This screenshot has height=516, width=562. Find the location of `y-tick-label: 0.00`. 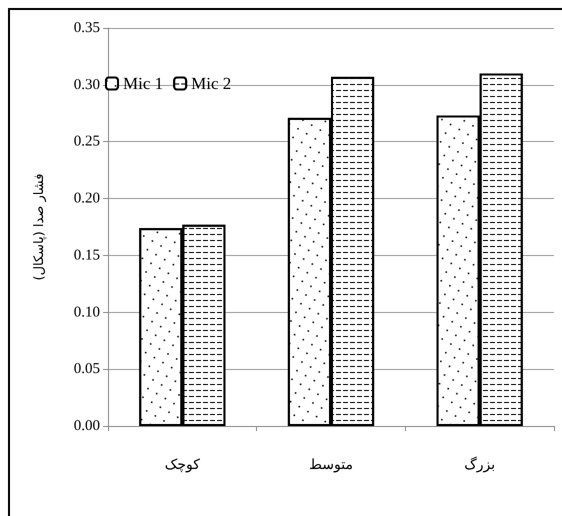

y-tick-label: 0.00 is located at coordinates (87, 426).